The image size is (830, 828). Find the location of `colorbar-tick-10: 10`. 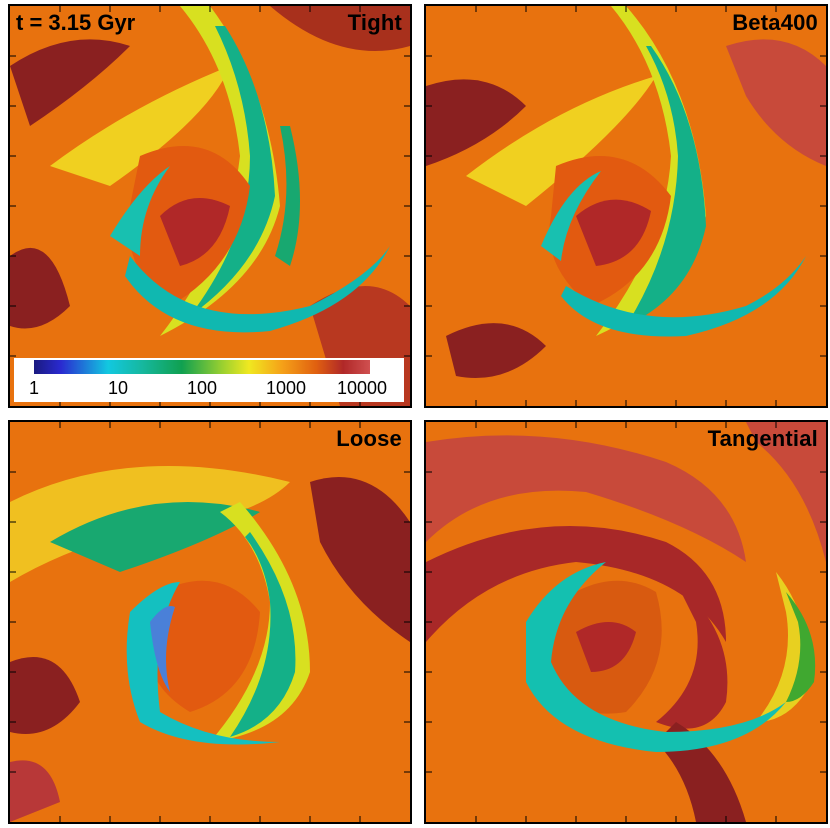

colorbar-tick-10: 10 is located at coordinates (118, 388).